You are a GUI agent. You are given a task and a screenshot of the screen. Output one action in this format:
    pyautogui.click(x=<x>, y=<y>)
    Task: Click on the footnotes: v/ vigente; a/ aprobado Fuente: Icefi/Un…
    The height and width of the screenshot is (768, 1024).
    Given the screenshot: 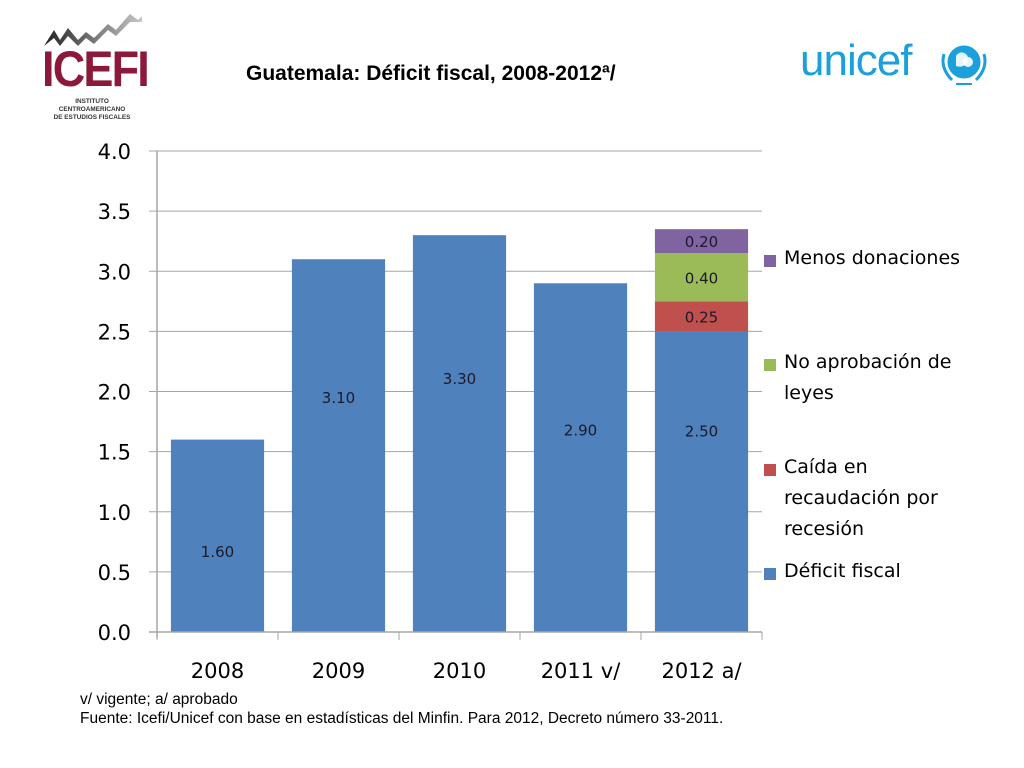 What is the action you would take?
    pyautogui.click(x=401, y=709)
    